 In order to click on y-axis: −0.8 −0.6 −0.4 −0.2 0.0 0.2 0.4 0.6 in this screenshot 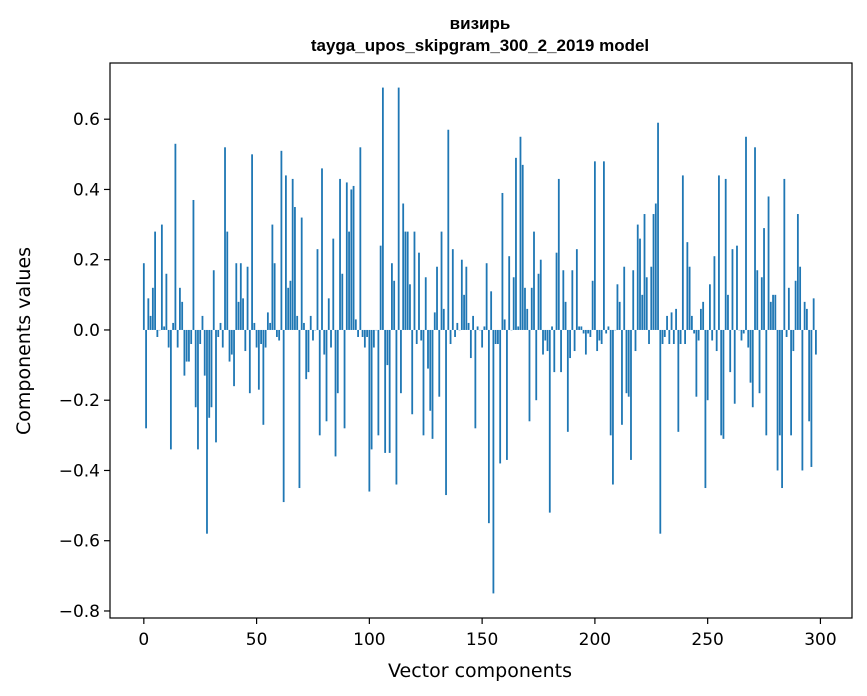, I will do `click(84, 366)`.